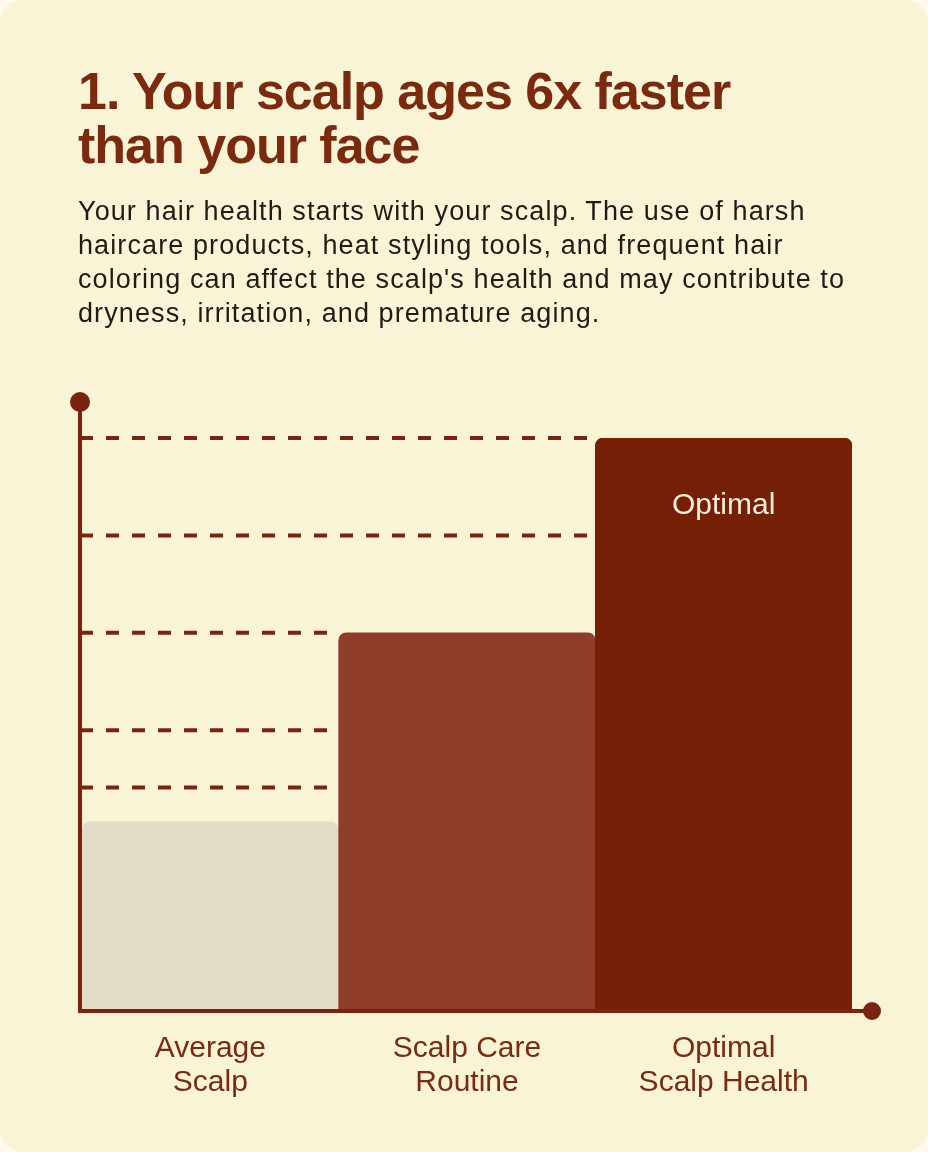  Describe the element at coordinates (723, 504) in the screenshot. I see `annotation: Optimal` at that location.